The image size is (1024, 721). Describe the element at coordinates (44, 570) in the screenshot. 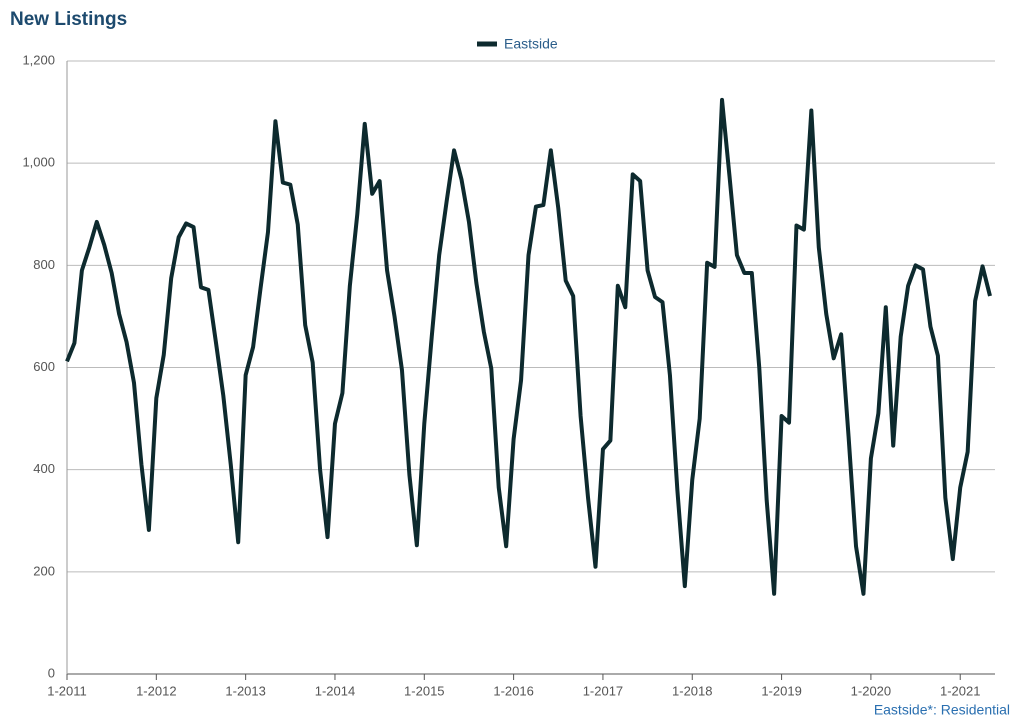

I see `y-tick-label: 200` at that location.